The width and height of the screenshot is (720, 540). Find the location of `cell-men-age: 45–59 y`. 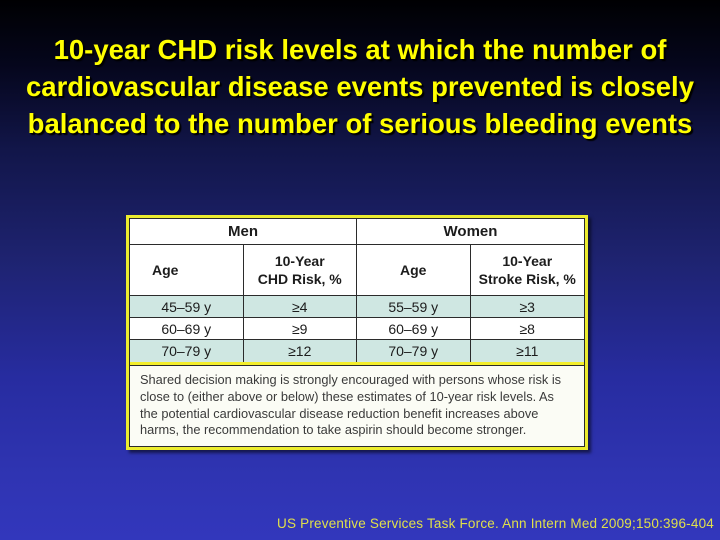

cell-men-age: 45–59 y is located at coordinates (187, 306).